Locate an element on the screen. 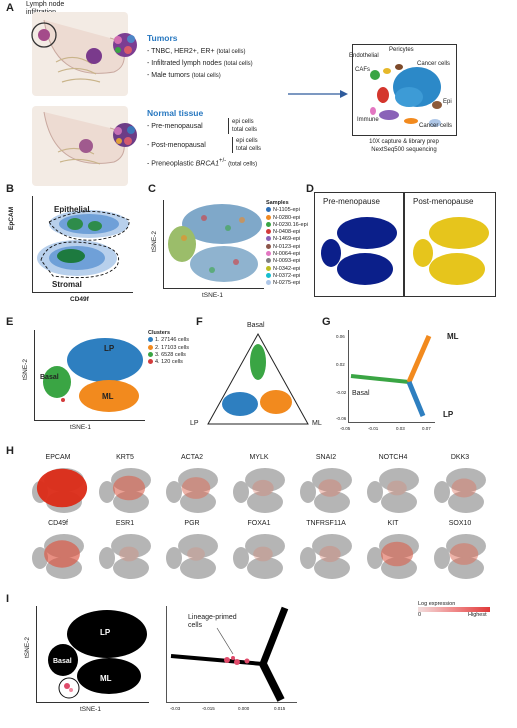 This screenshot has height=728, width=517. panel-i-xlabel: tSNE-1 is located at coordinates (90, 709).